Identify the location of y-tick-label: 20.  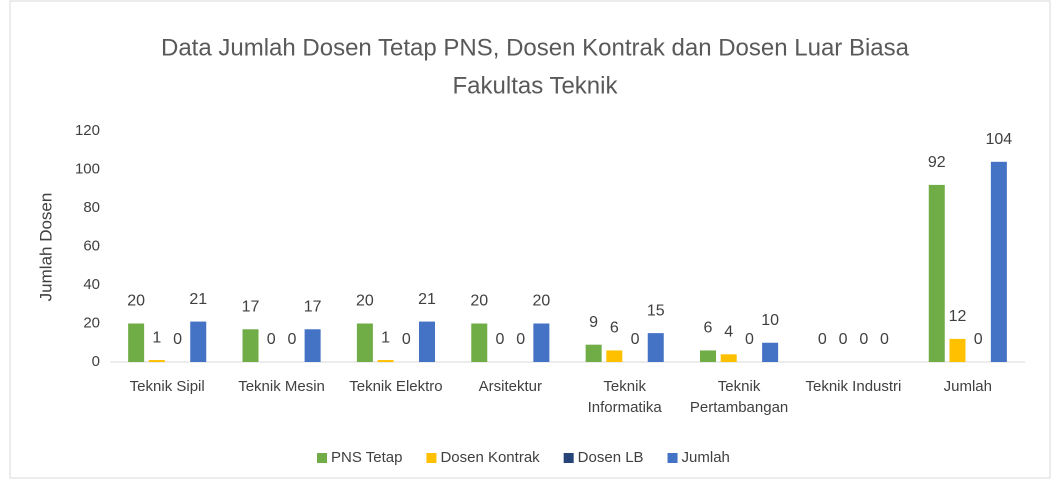
(91, 322).